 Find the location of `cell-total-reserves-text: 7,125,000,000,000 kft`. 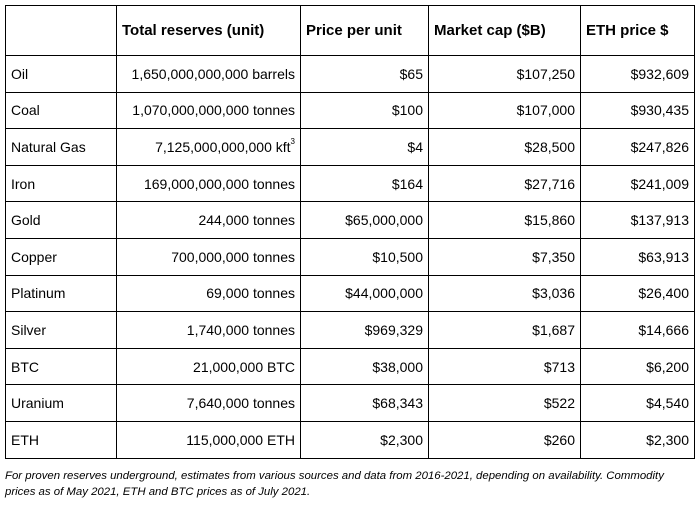

cell-total-reserves-text: 7,125,000,000,000 kft is located at coordinates (223, 146).